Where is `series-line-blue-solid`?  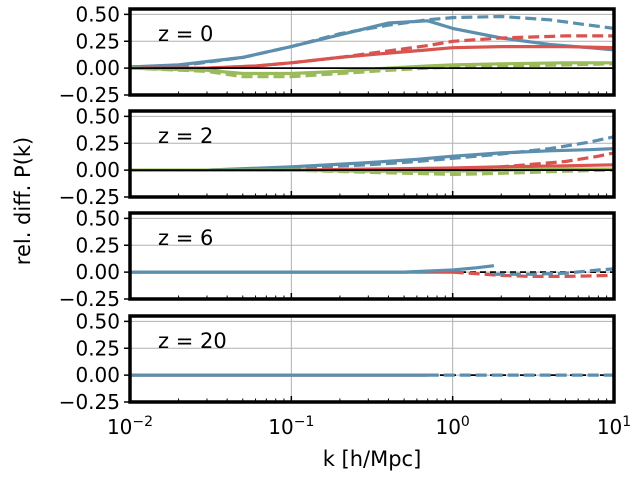 series-line-blue-solid is located at coordinates (312, 269).